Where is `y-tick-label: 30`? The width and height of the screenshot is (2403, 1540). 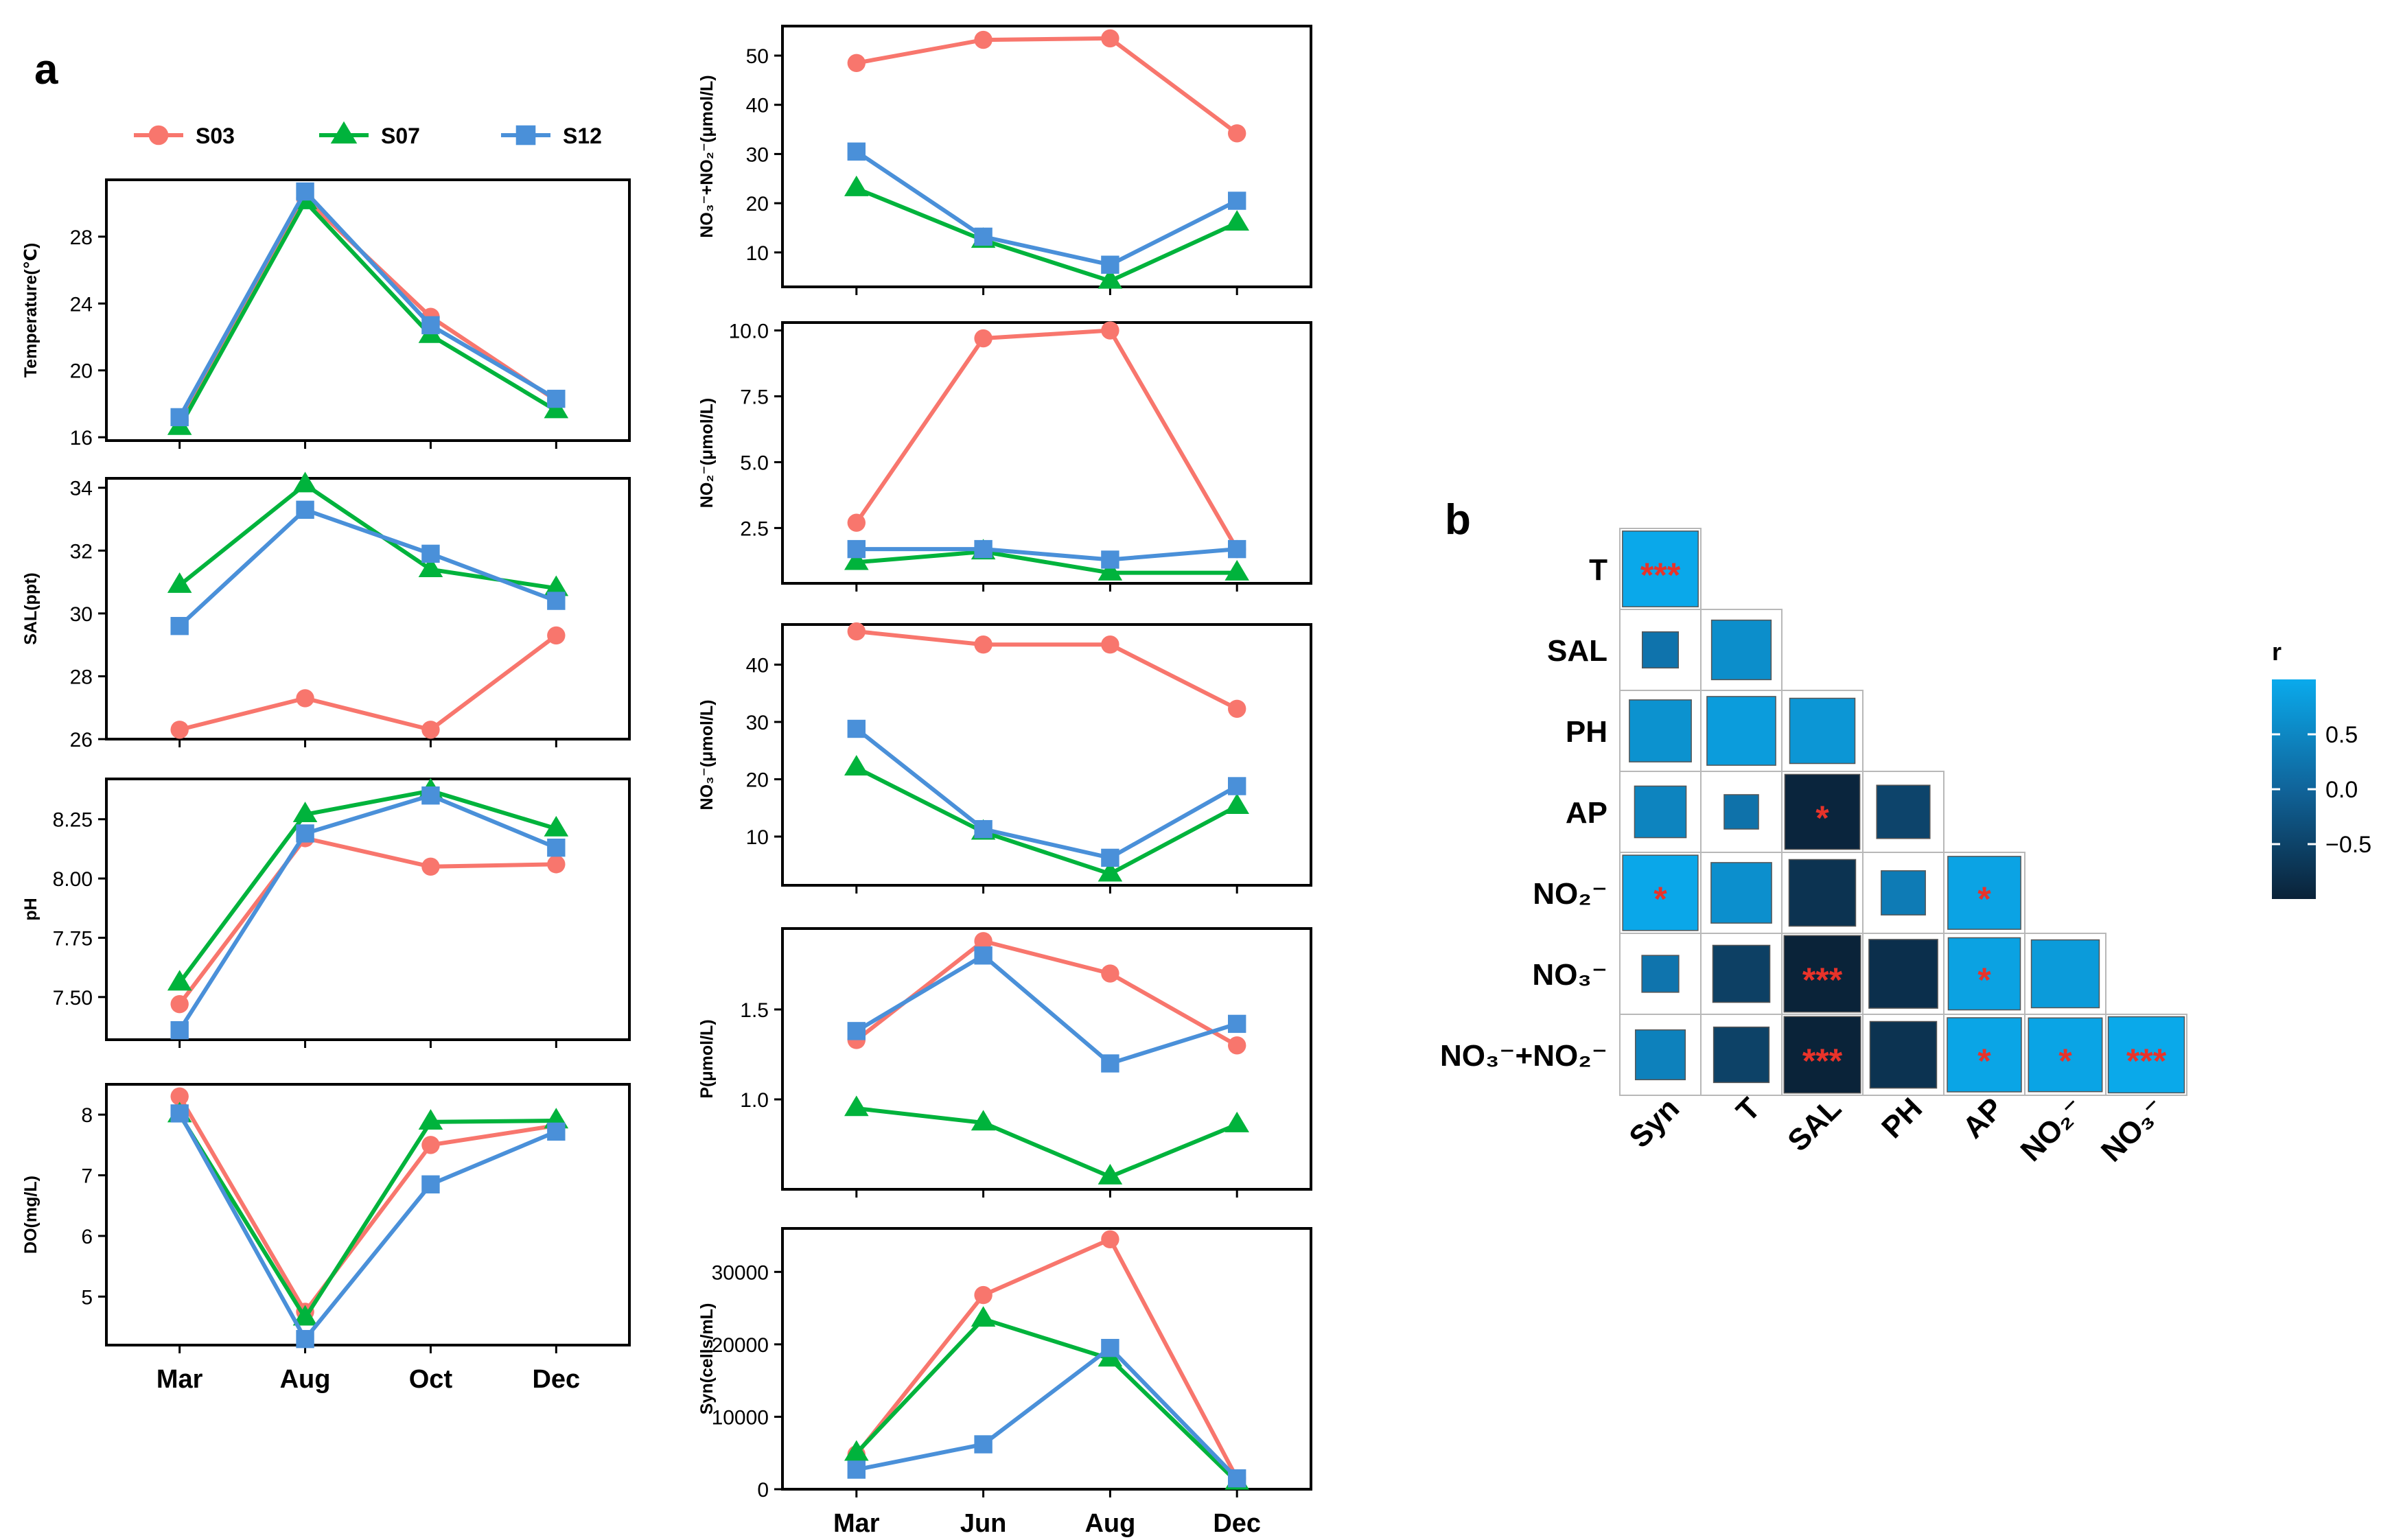
y-tick-label: 30 is located at coordinates (757, 154).